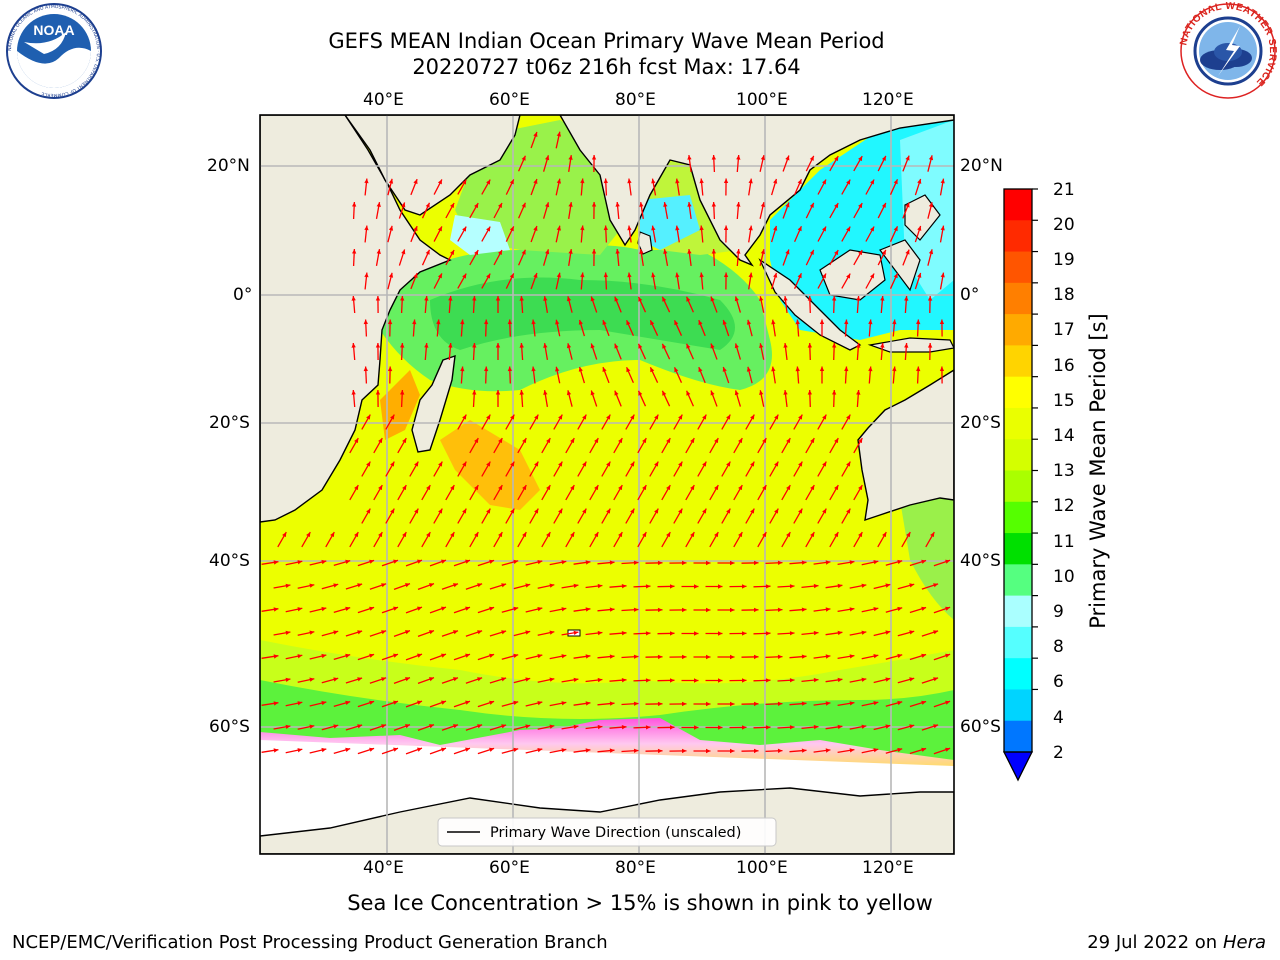 Image resolution: width=1280 pixels, height=960 pixels. Describe the element at coordinates (229, 423) in the screenshot. I see `lat-label-left-3: 20°S` at that location.